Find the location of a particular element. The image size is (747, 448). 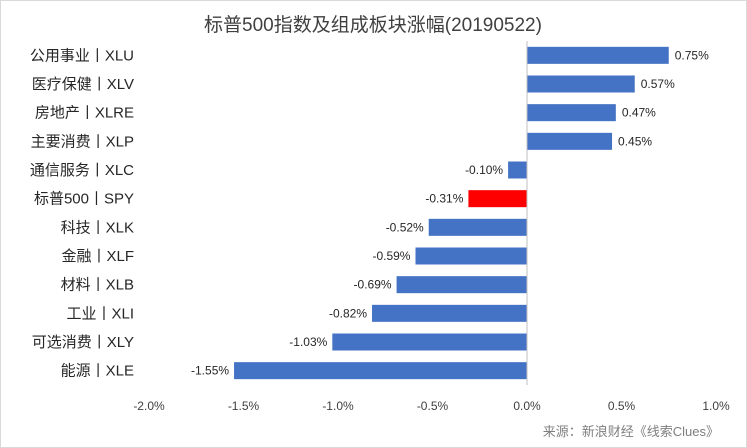

value-label-1: 0.57% is located at coordinates (658, 84).